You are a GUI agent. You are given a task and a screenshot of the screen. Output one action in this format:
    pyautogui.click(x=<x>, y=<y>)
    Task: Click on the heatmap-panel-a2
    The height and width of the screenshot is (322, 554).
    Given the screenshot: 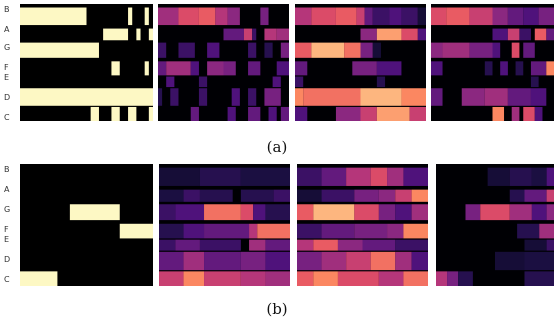 What is the action you would take?
    pyautogui.click(x=223, y=62)
    